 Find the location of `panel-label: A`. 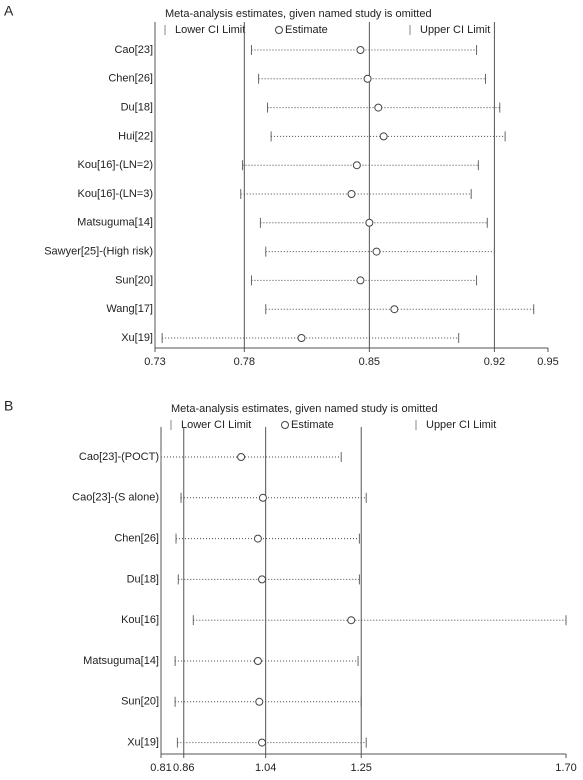

panel-label: A is located at coordinates (9, 11).